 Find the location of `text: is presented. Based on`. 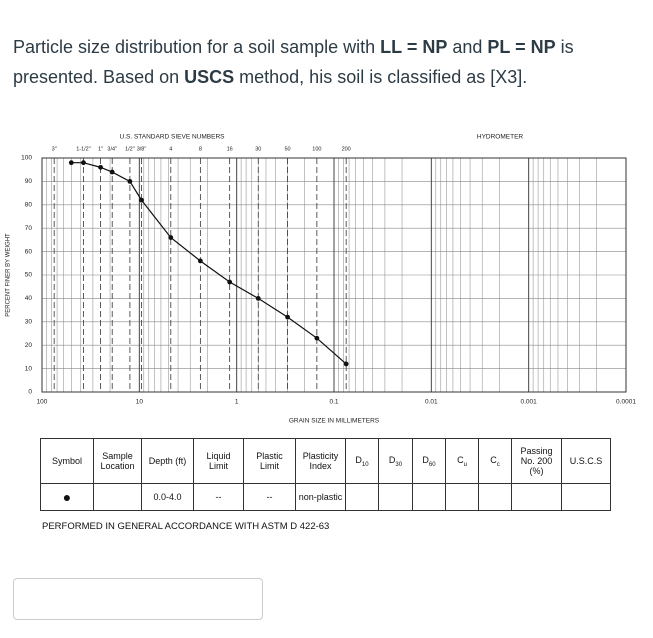

text: is presented. Based on is located at coordinates (293, 62).